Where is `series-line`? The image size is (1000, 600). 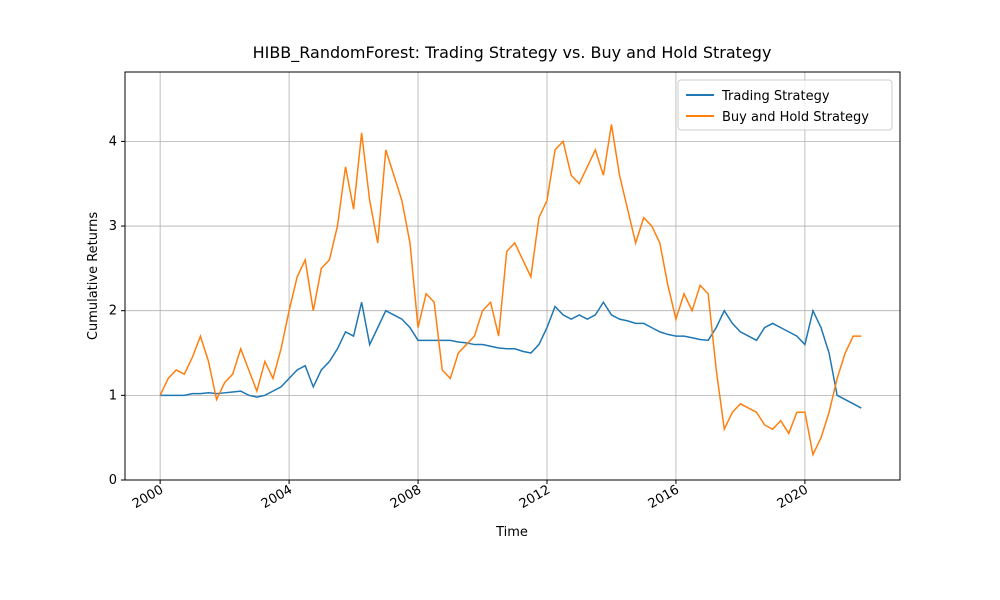
series-line is located at coordinates (511, 354).